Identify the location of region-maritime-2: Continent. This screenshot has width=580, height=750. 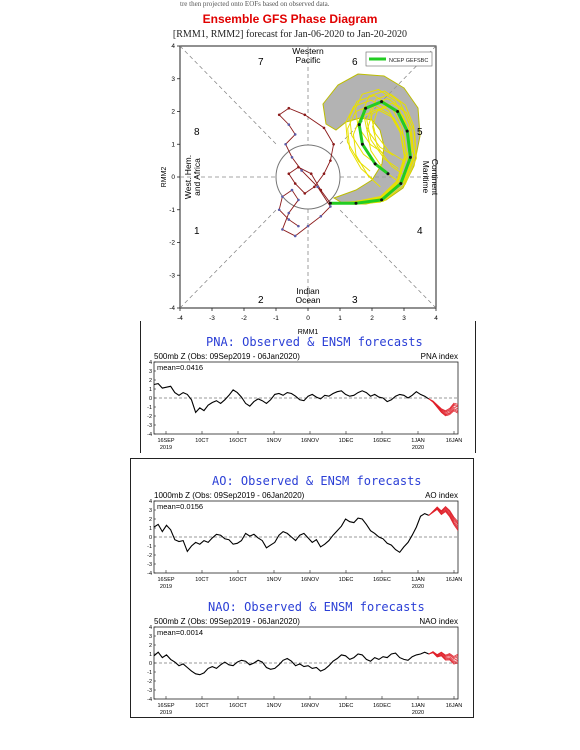
(435, 177).